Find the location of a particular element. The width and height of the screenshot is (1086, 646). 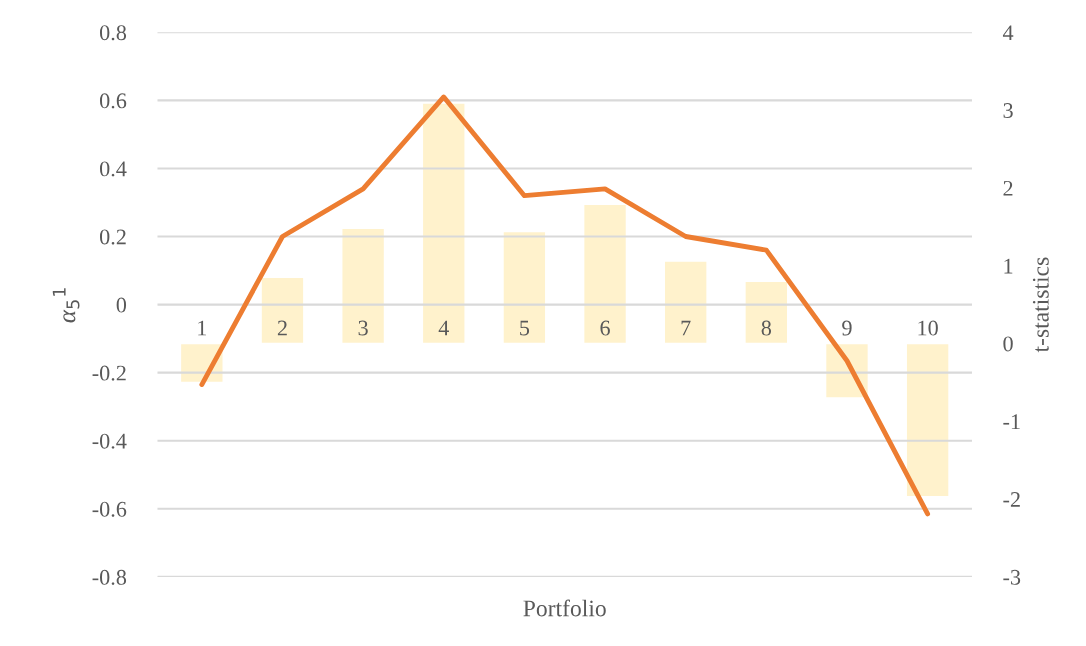

y2-tick-label: 4 is located at coordinates (1008, 33).